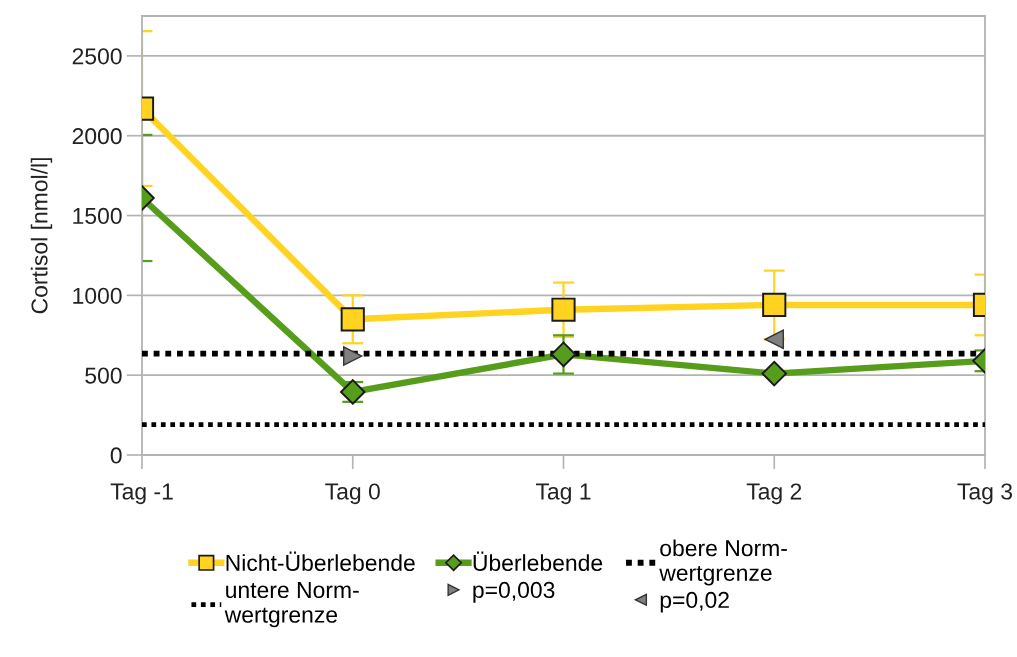 The image size is (1017, 657). What do you see at coordinates (97, 136) in the screenshot?
I see `y-tick-label: 2000` at bounding box center [97, 136].